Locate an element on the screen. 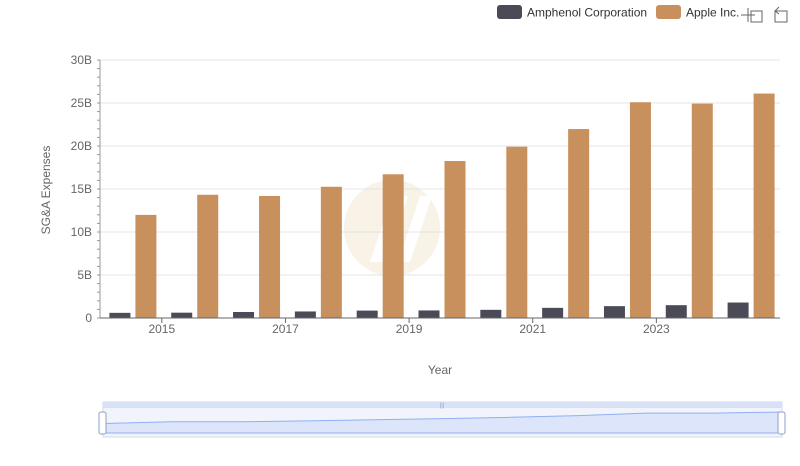 The image size is (800, 466). bar-apple-2024 is located at coordinates (764, 205).